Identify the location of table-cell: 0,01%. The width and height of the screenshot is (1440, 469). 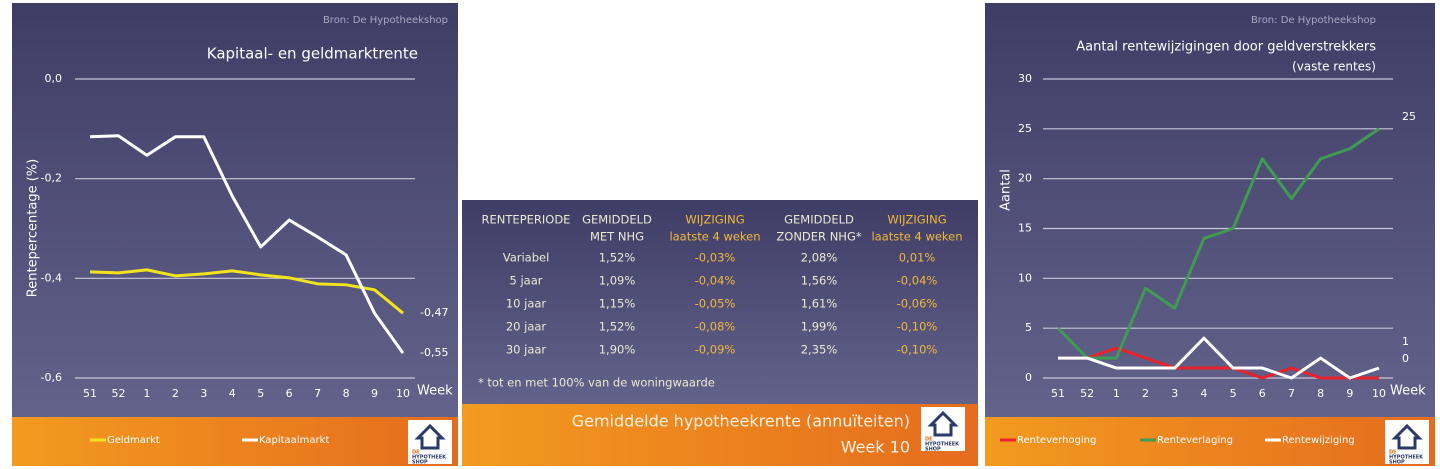
(917, 258).